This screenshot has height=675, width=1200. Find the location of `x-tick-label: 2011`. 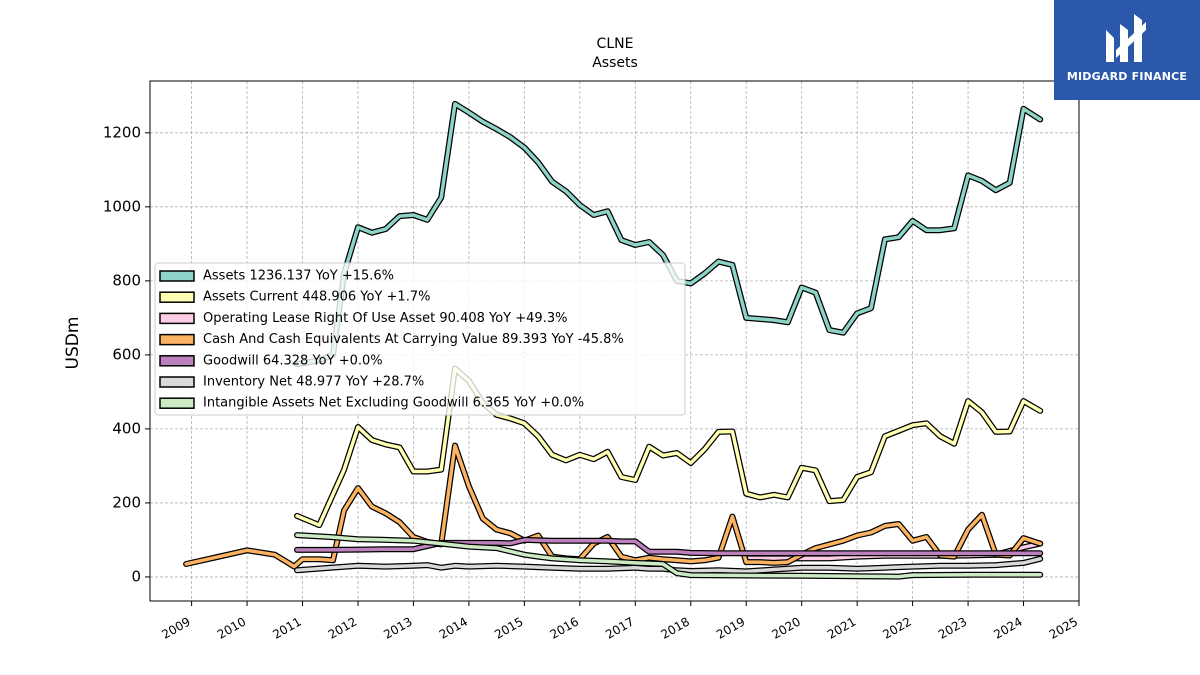

x-tick-label: 2011 is located at coordinates (286, 628).